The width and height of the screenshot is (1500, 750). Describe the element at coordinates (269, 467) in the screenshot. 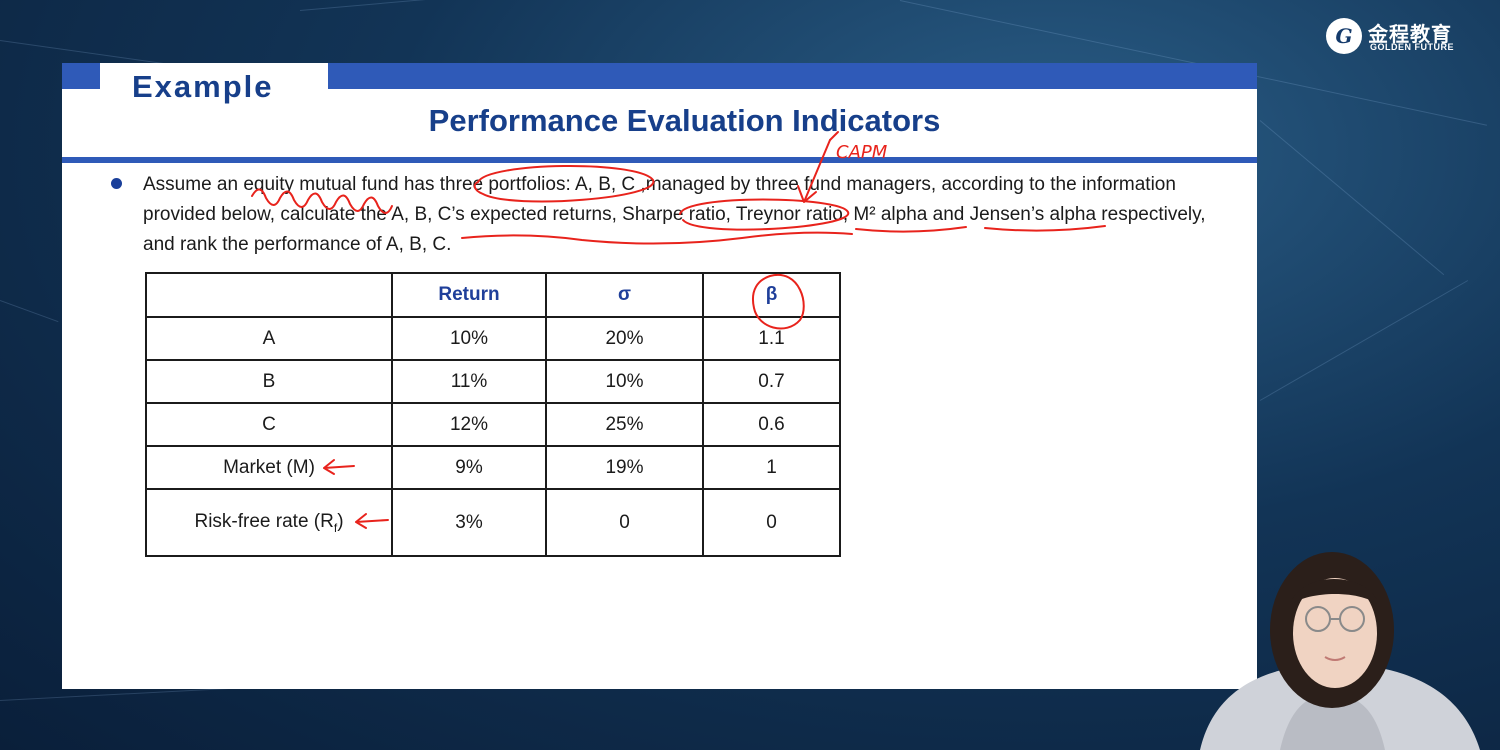

I see `table-cell: Market (M)` at that location.